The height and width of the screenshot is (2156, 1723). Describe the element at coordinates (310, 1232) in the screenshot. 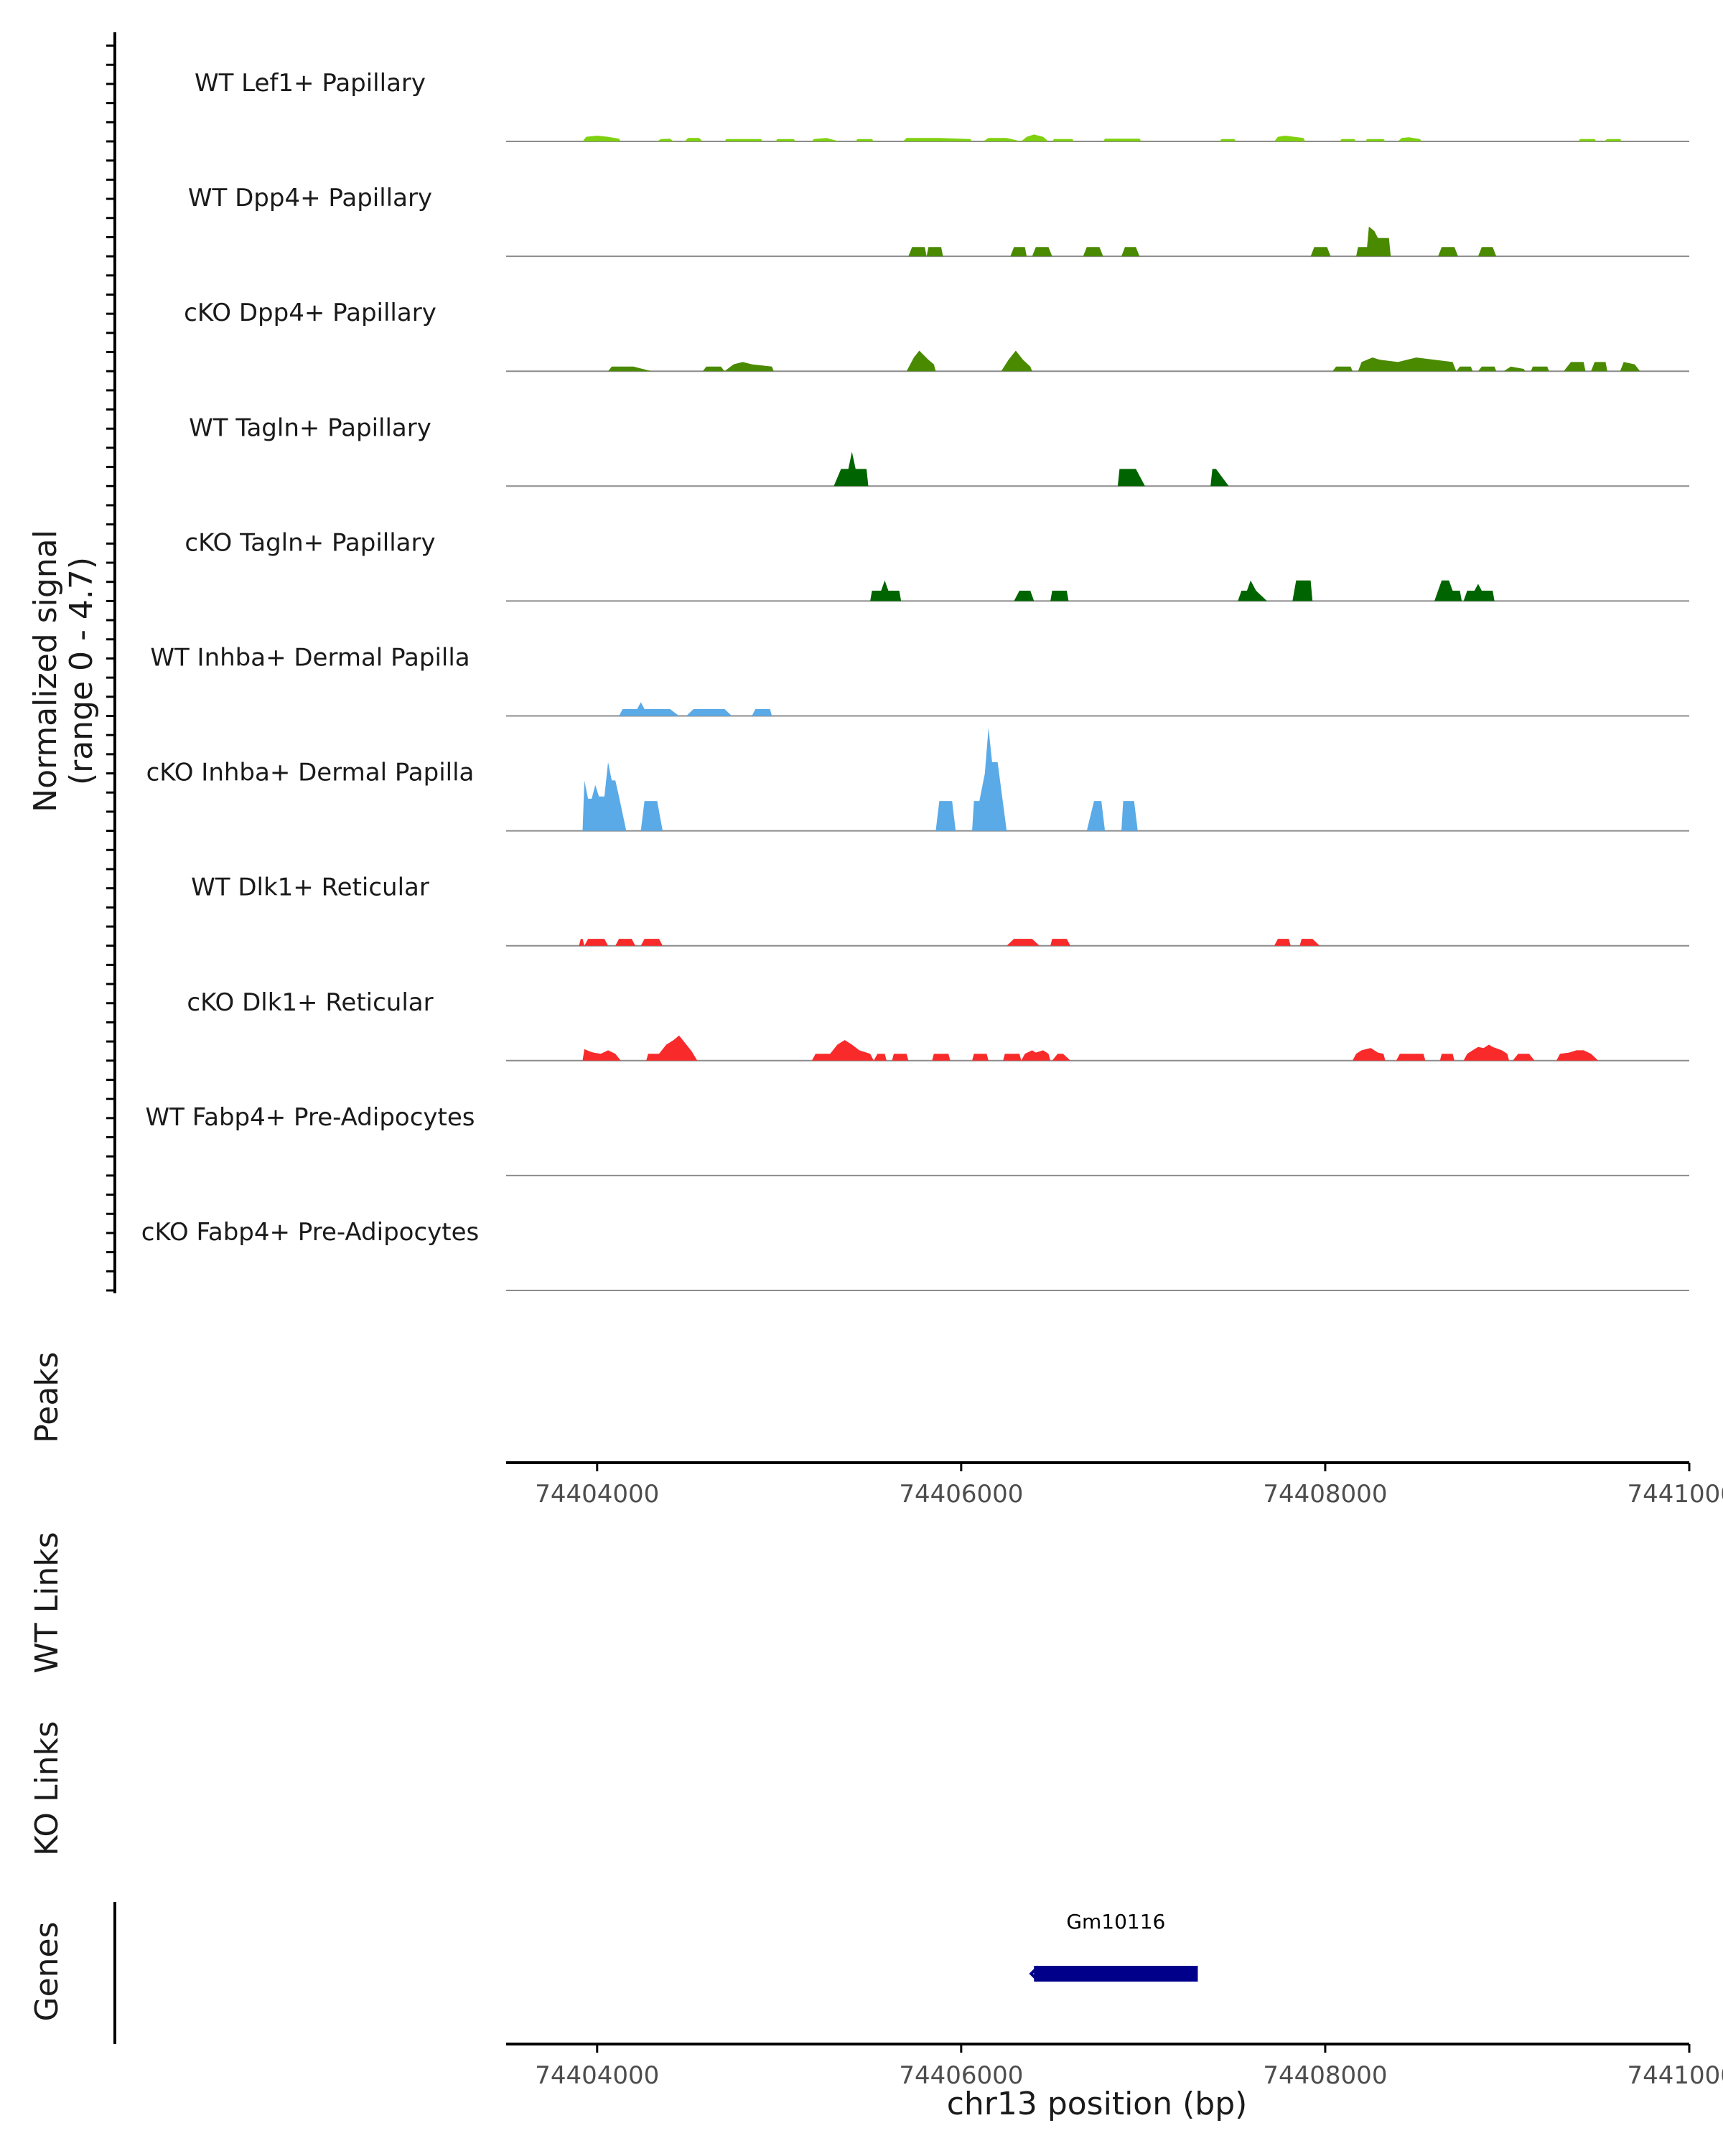

I see `track-label: cKO Fabp4+ Pre-Adipocytes` at that location.